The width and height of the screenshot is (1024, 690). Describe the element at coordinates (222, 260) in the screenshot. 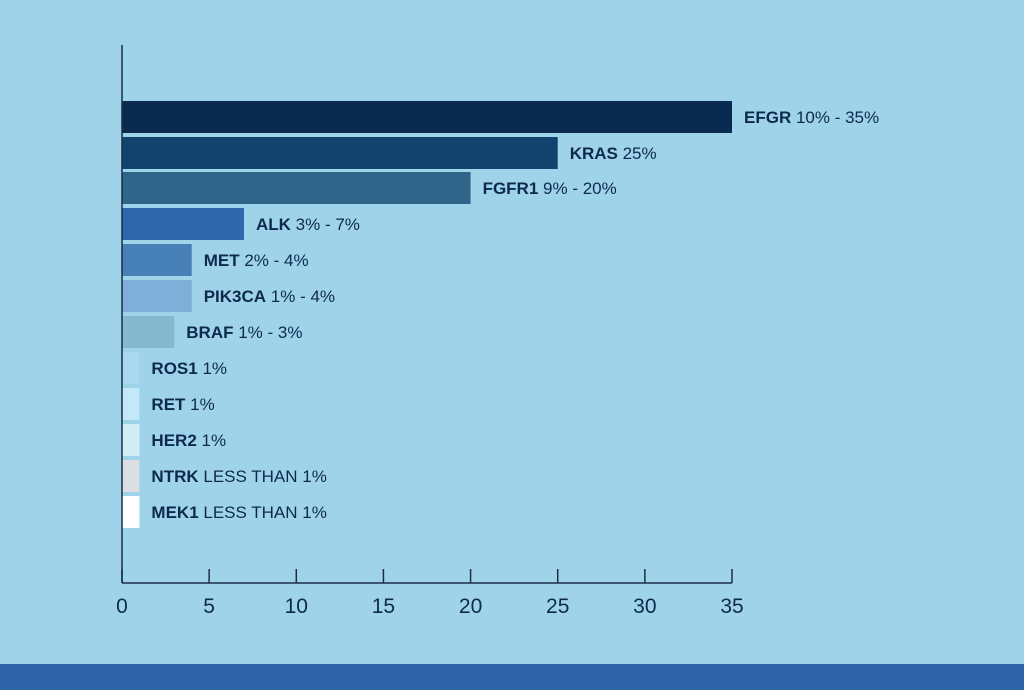

I see `bar-category-name: MET` at that location.